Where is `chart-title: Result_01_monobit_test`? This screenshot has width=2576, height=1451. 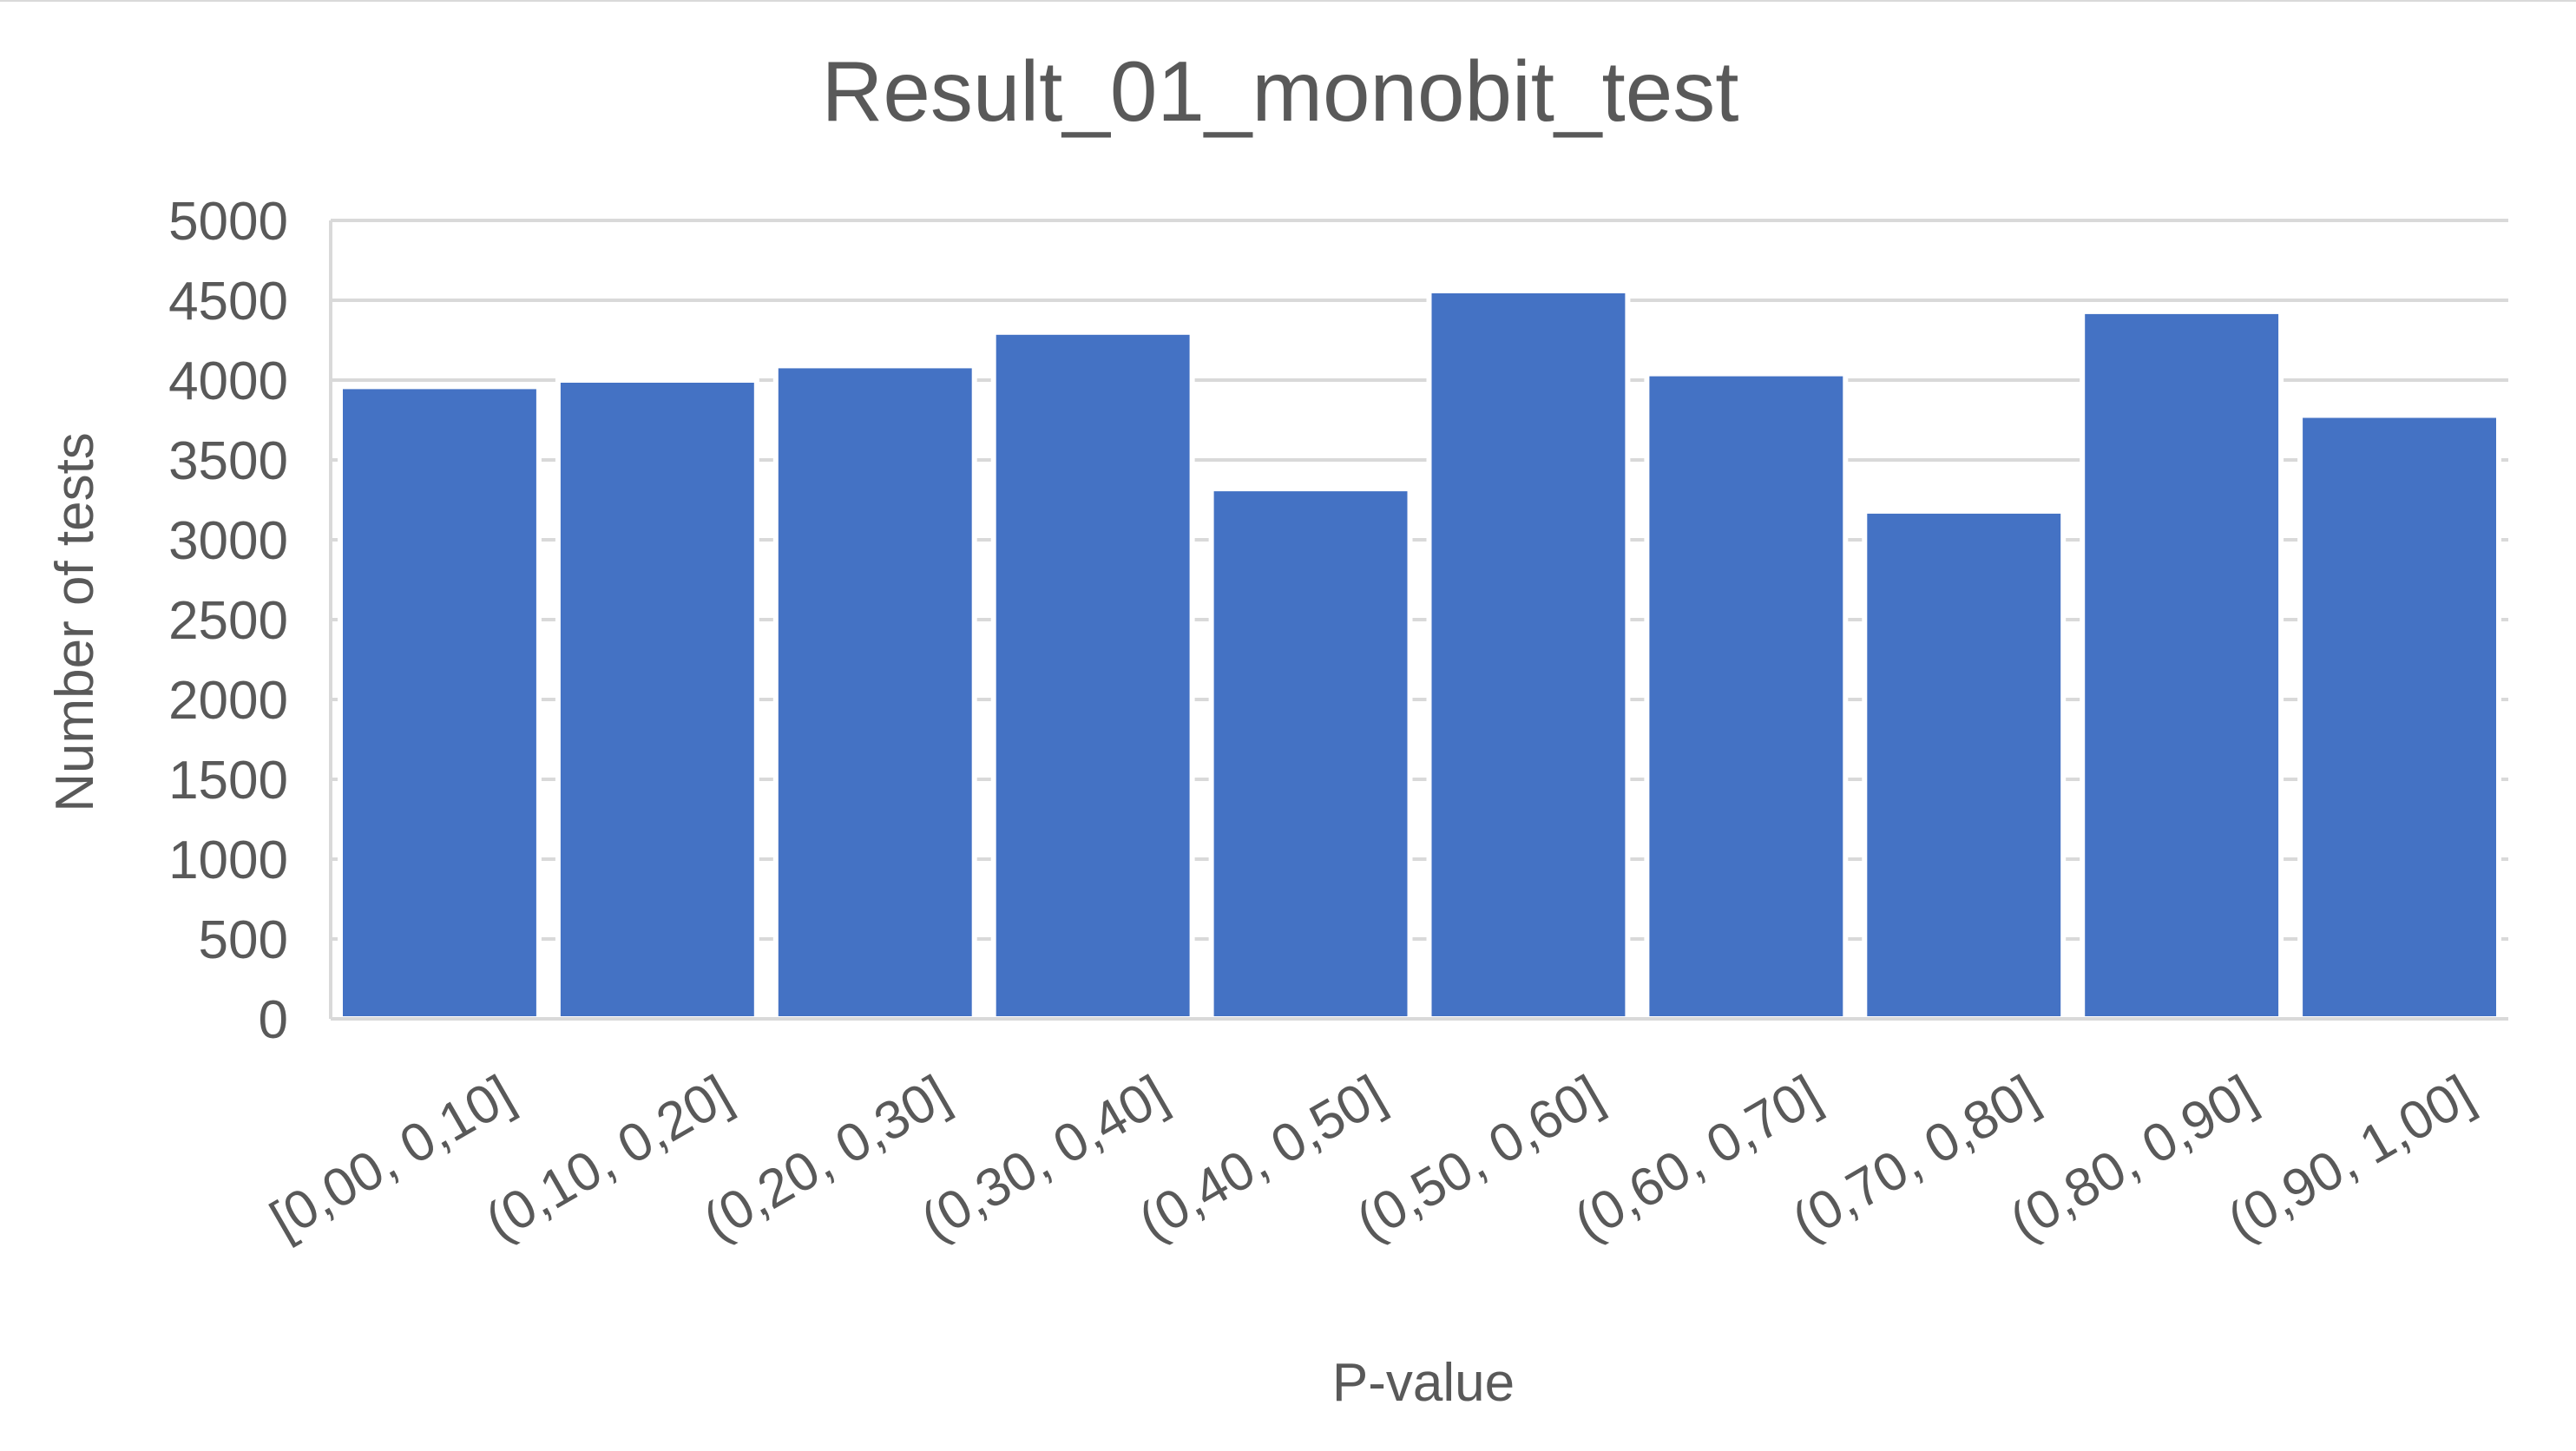 chart-title: Result_01_monobit_test is located at coordinates (1280, 91).